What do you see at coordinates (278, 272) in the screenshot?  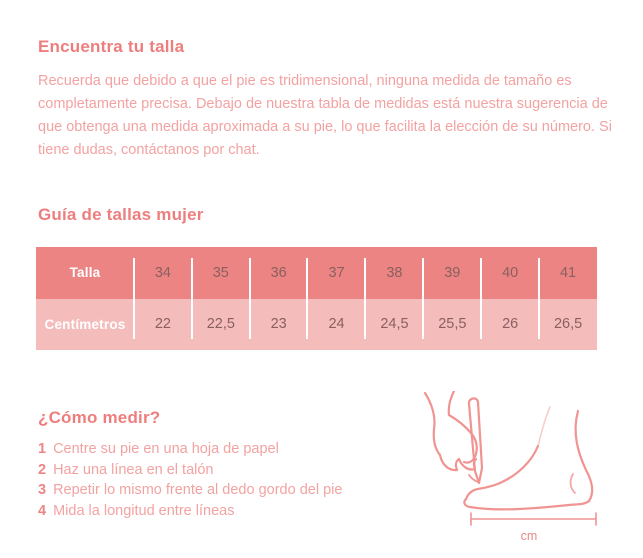 I see `size-cell: 36` at bounding box center [278, 272].